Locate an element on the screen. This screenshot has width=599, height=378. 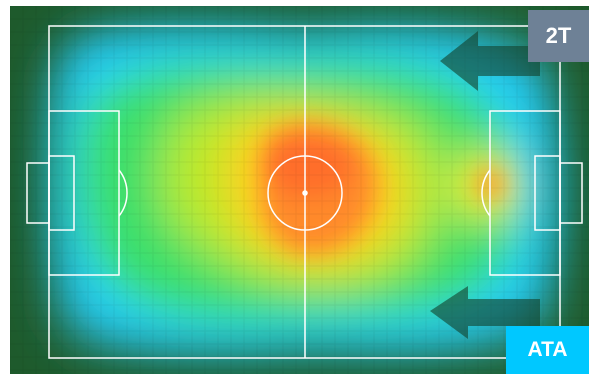
left-goal is located at coordinates (38, 193).